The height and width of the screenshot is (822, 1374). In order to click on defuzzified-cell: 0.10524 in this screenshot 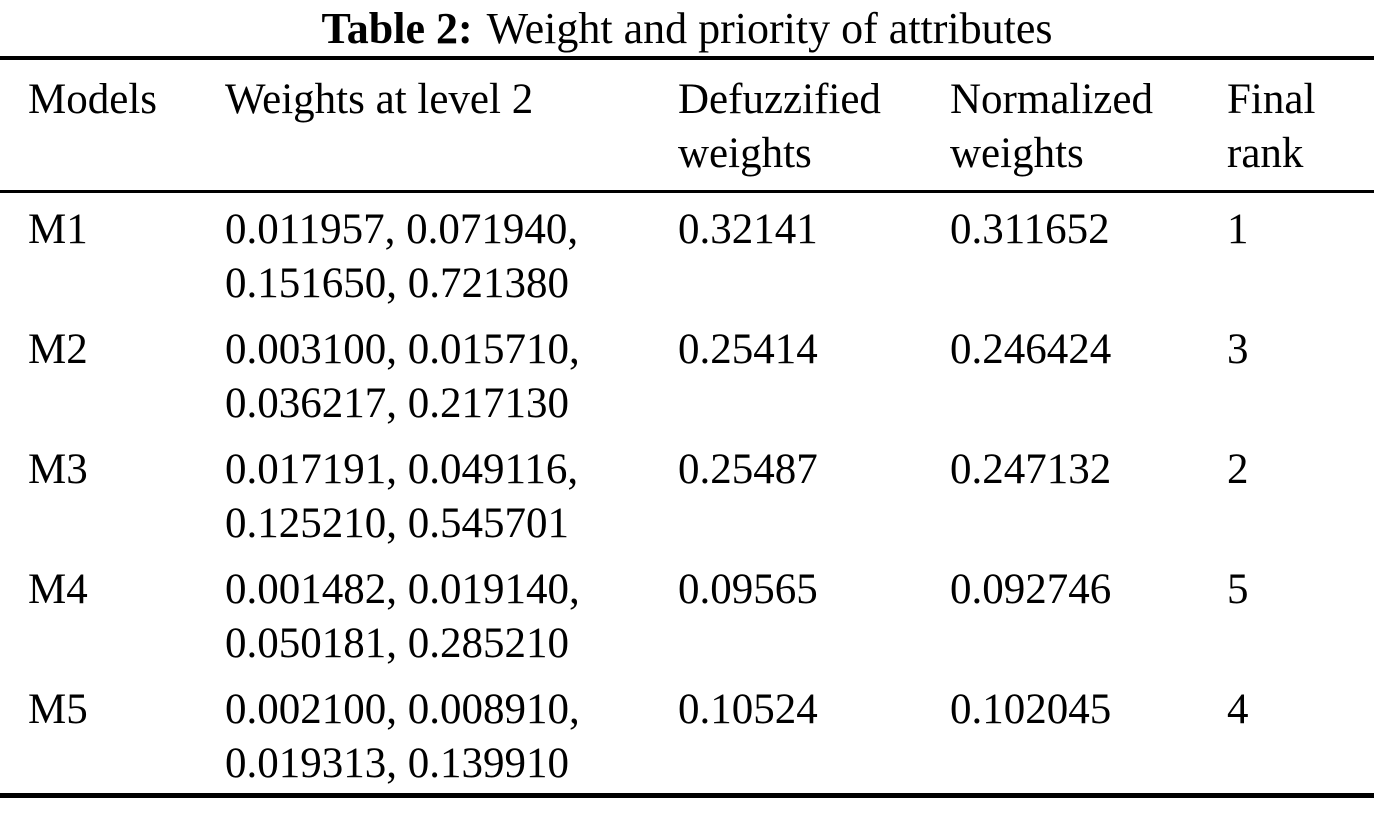, I will do `click(748, 709)`.